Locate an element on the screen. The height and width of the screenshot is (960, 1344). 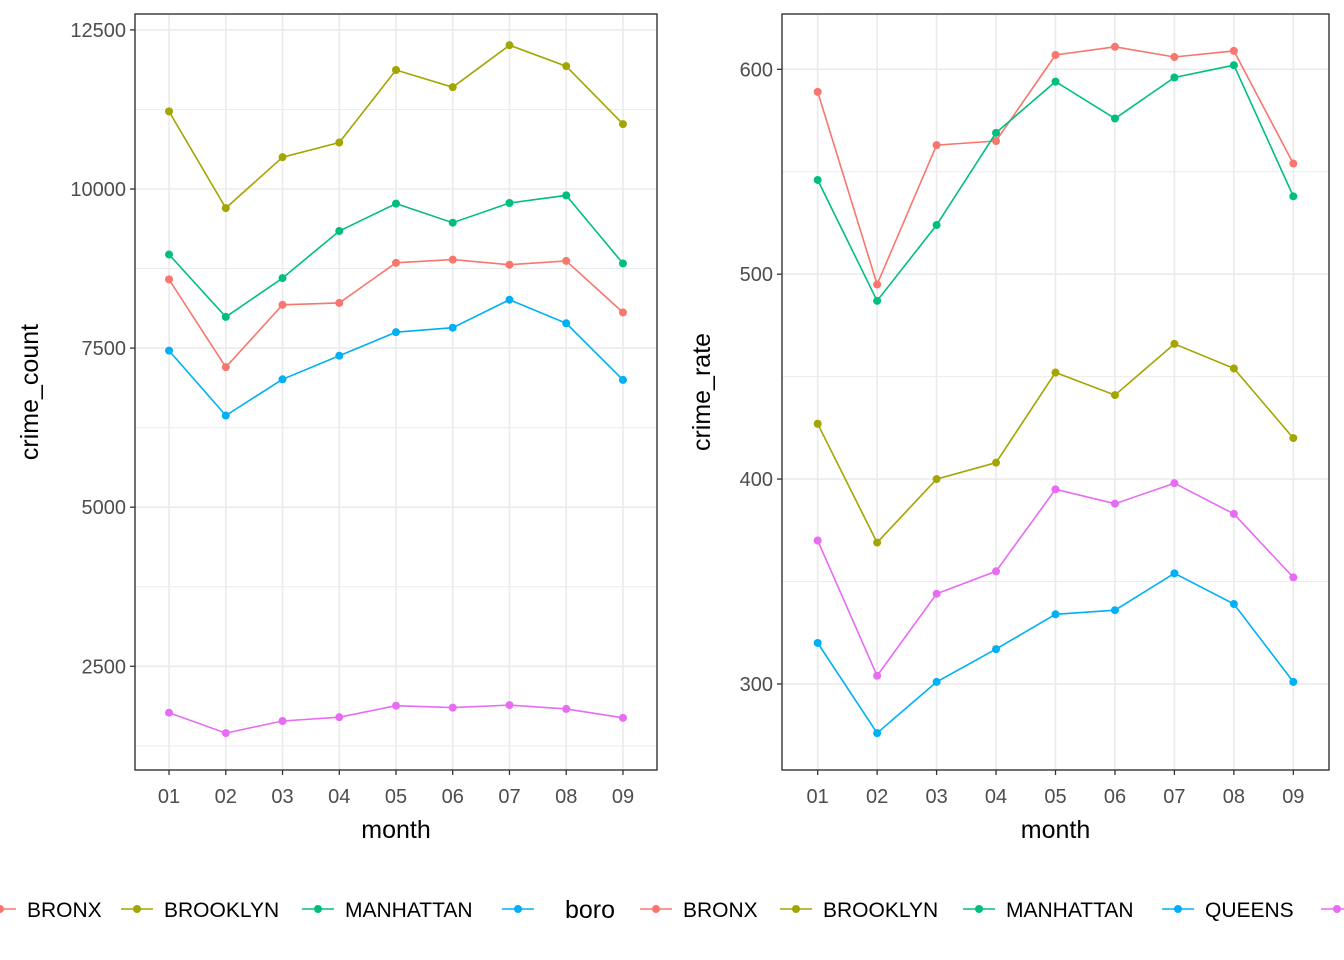
y-axis-title: crime_count is located at coordinates (30, 392).